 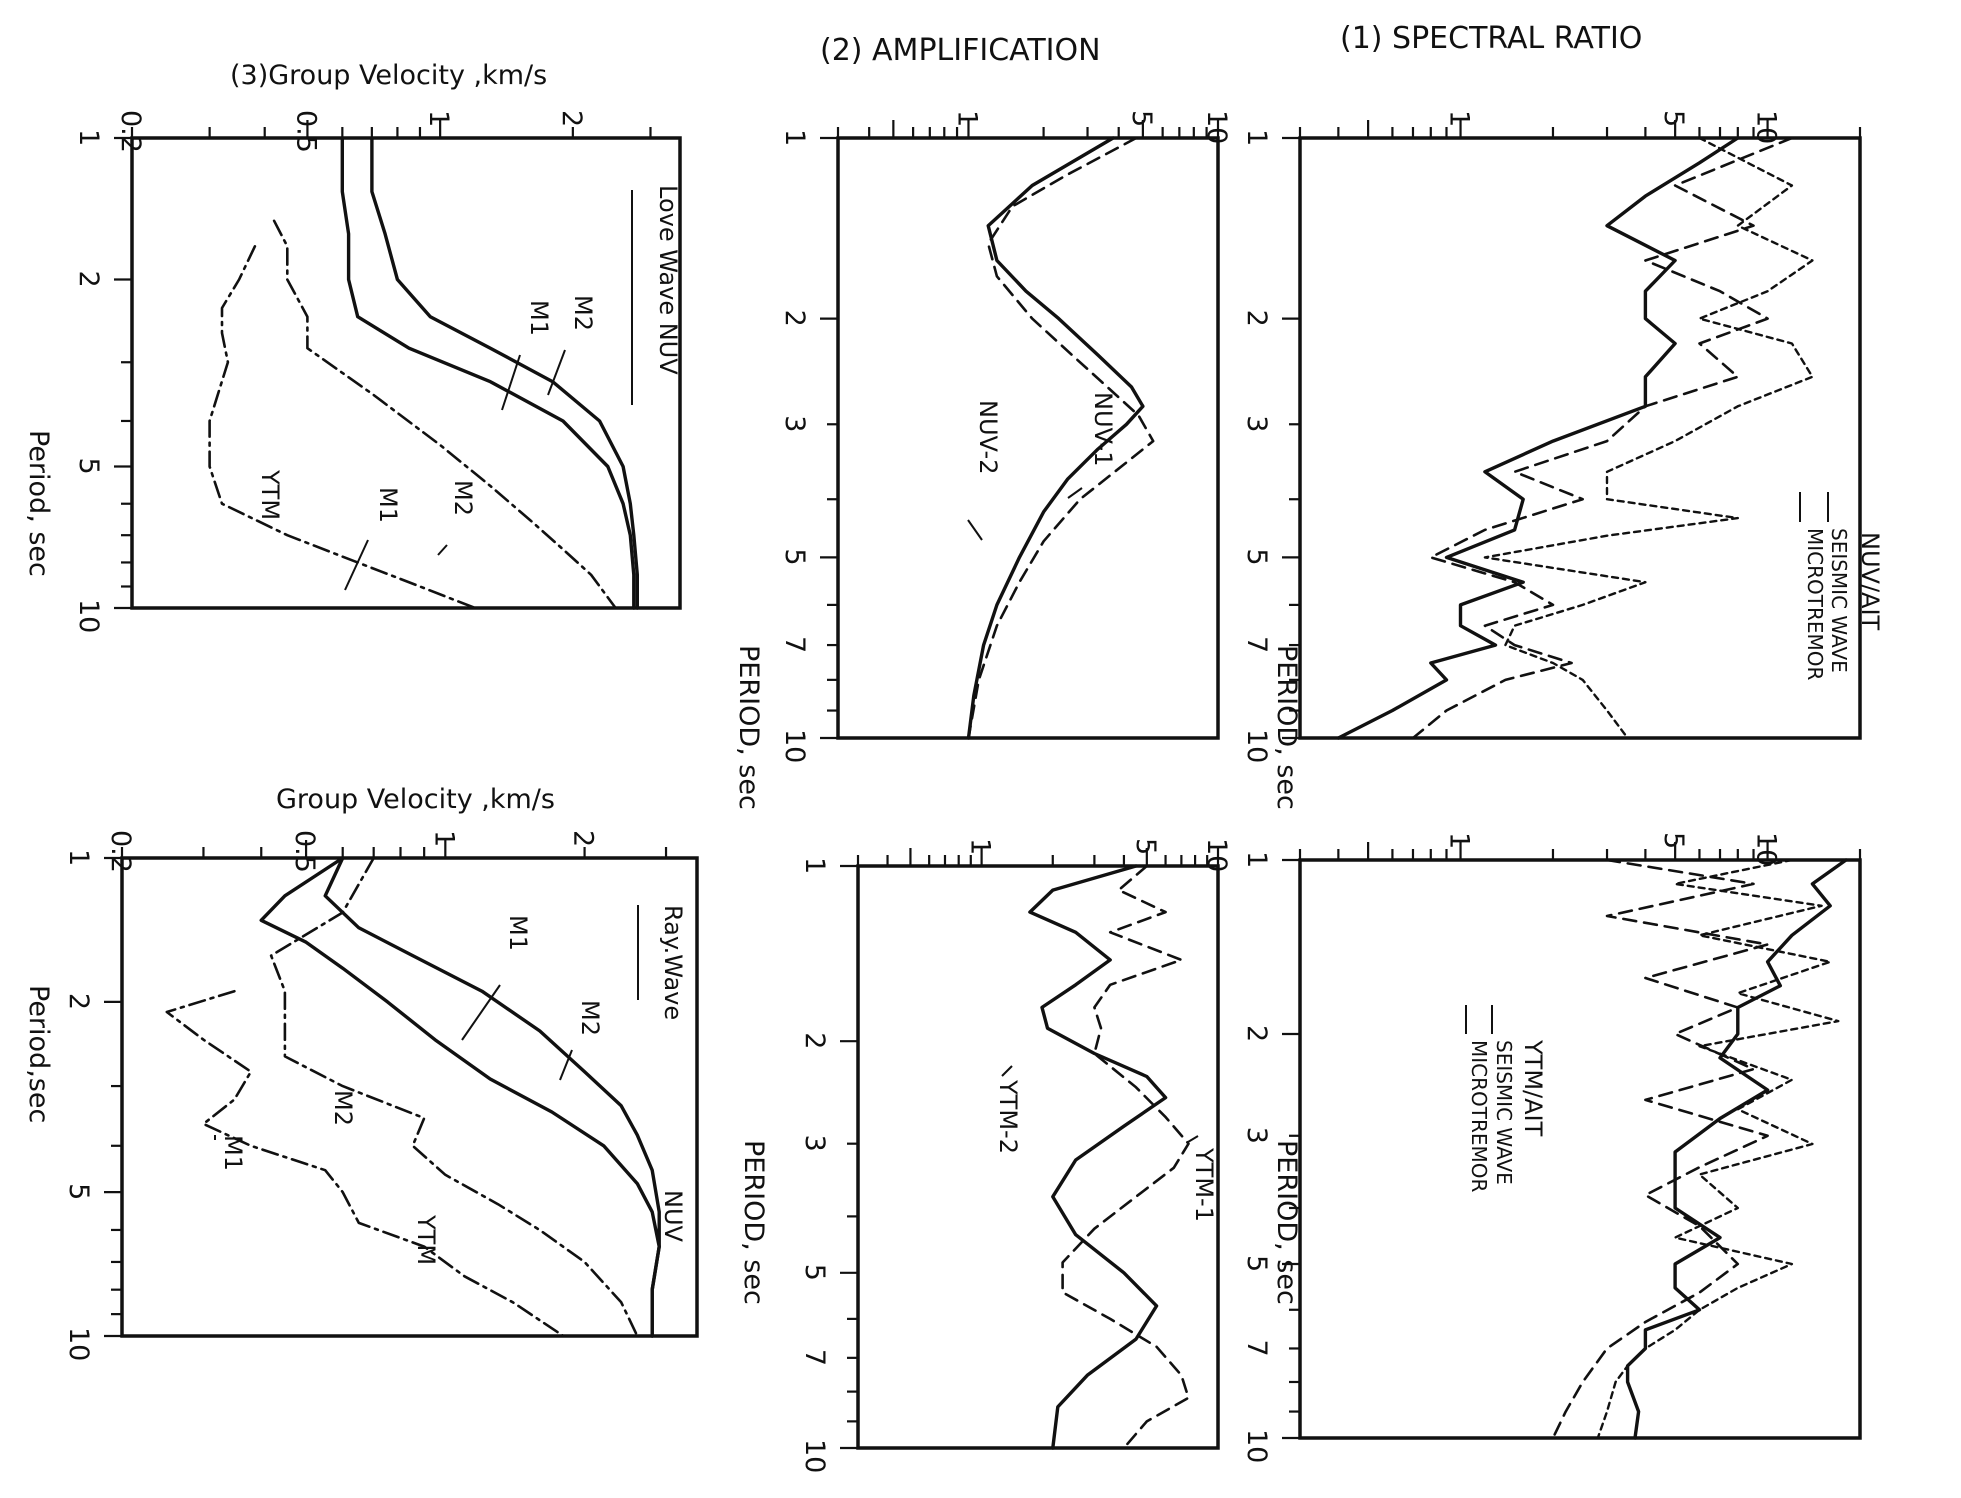 I want to click on annotation-label: YTM/AIT, so click(x=1533, y=1088).